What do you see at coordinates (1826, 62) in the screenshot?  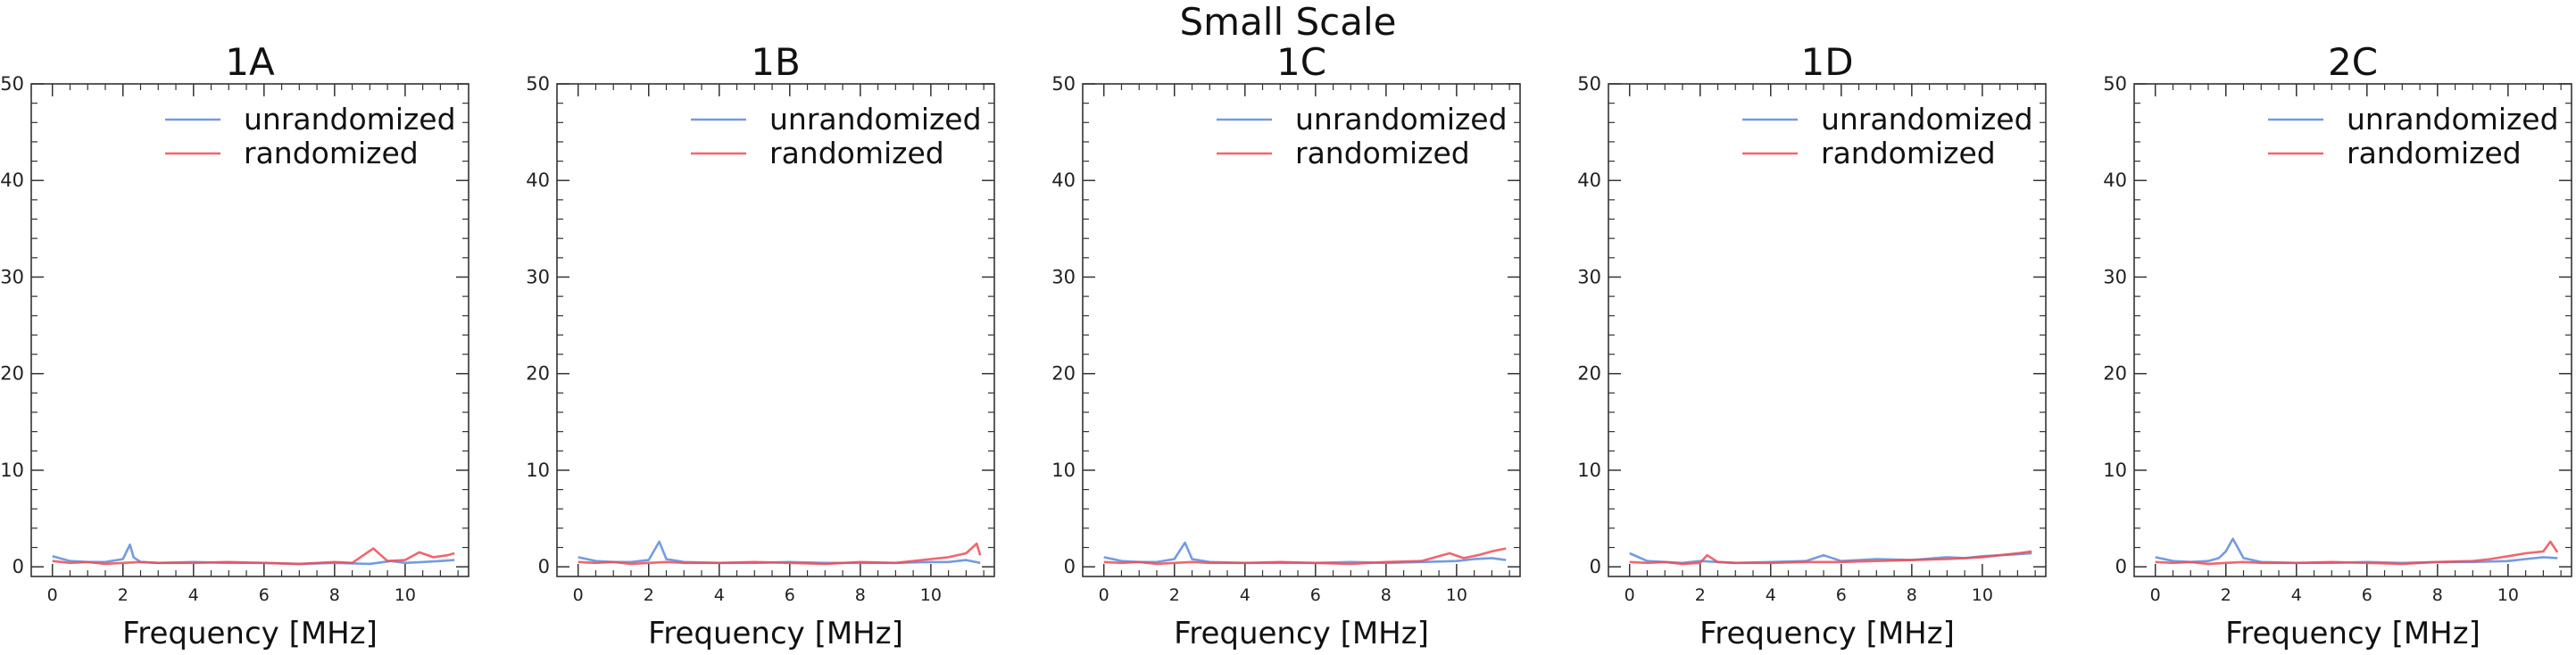 I see `panel-title: 1D` at bounding box center [1826, 62].